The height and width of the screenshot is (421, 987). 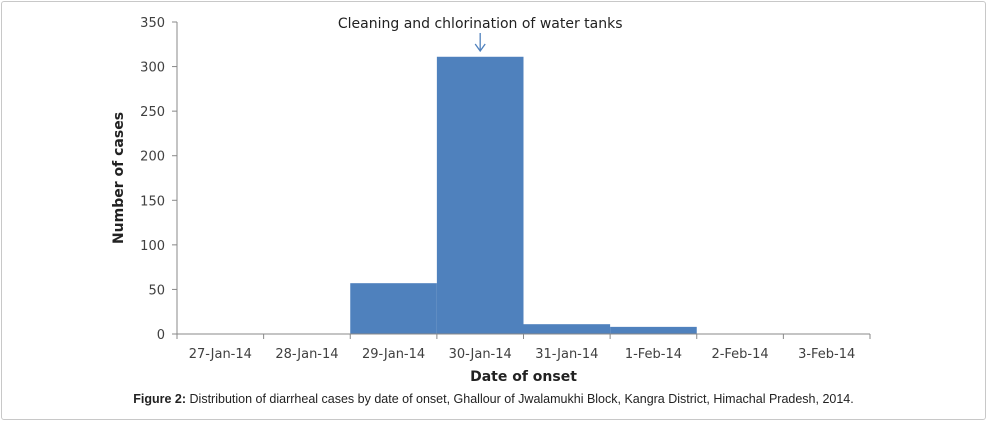 I want to click on annotation-arrow-head, so click(x=480, y=48).